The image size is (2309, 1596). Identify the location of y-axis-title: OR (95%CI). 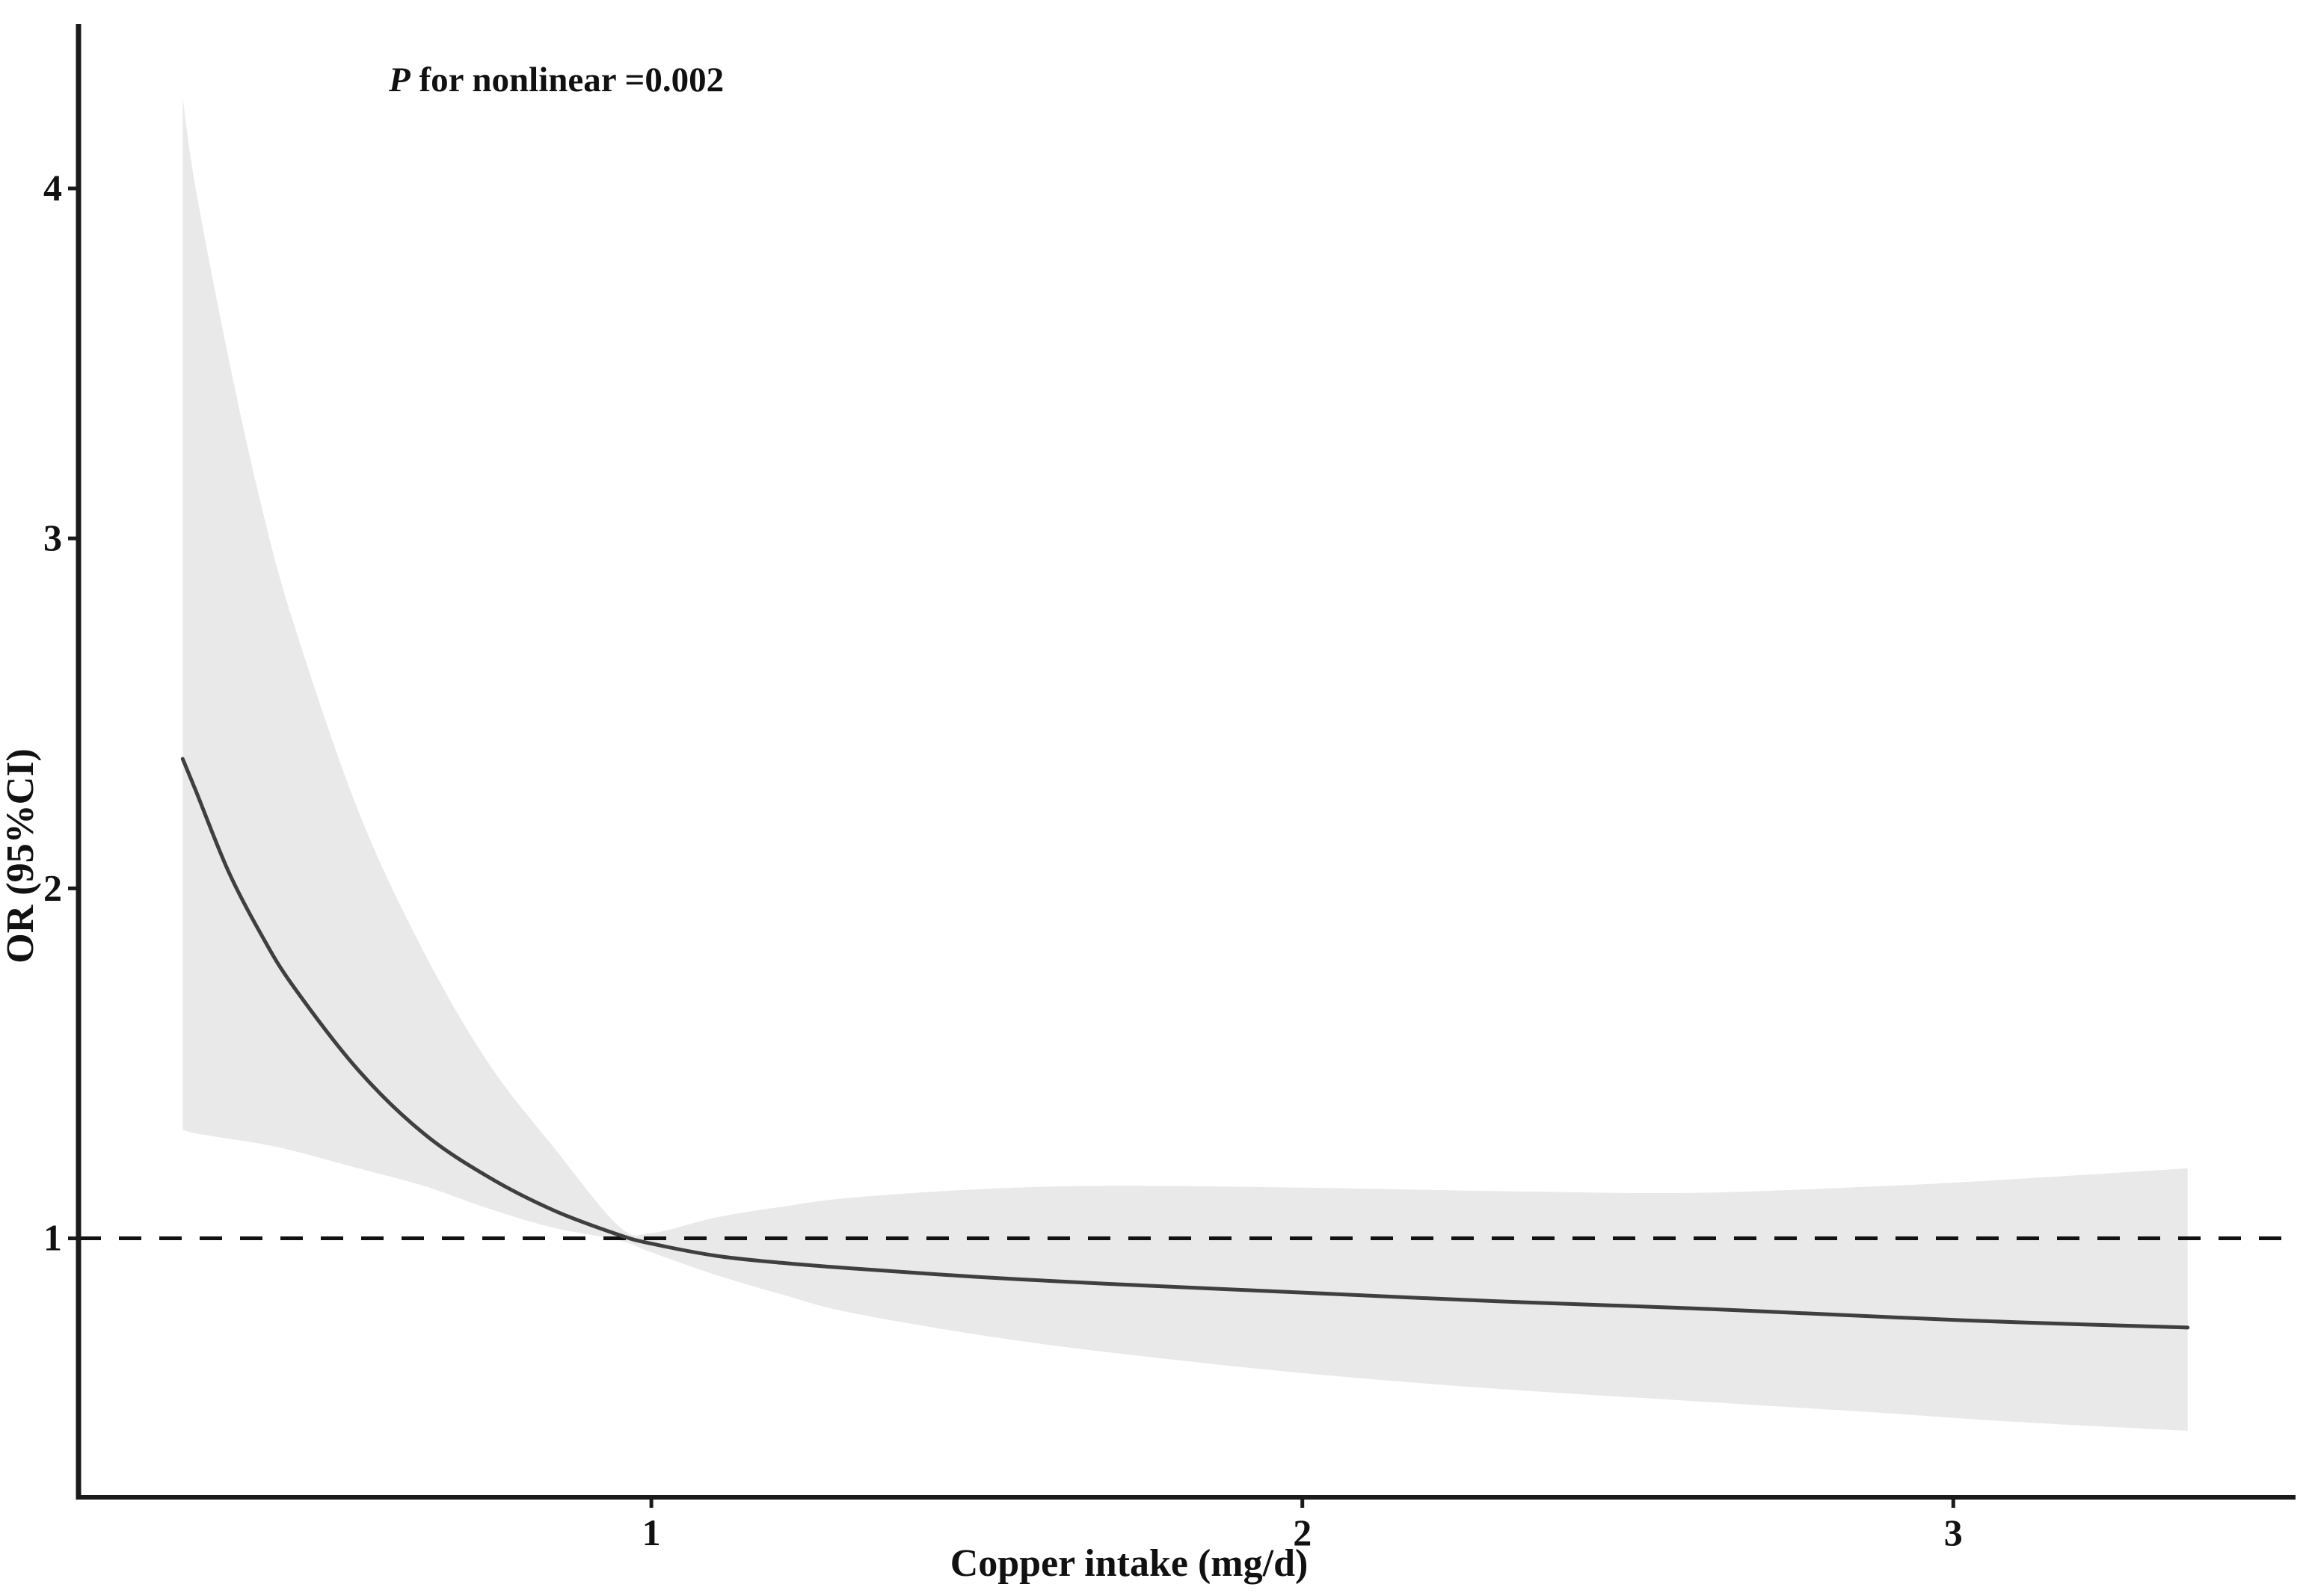
(21, 856).